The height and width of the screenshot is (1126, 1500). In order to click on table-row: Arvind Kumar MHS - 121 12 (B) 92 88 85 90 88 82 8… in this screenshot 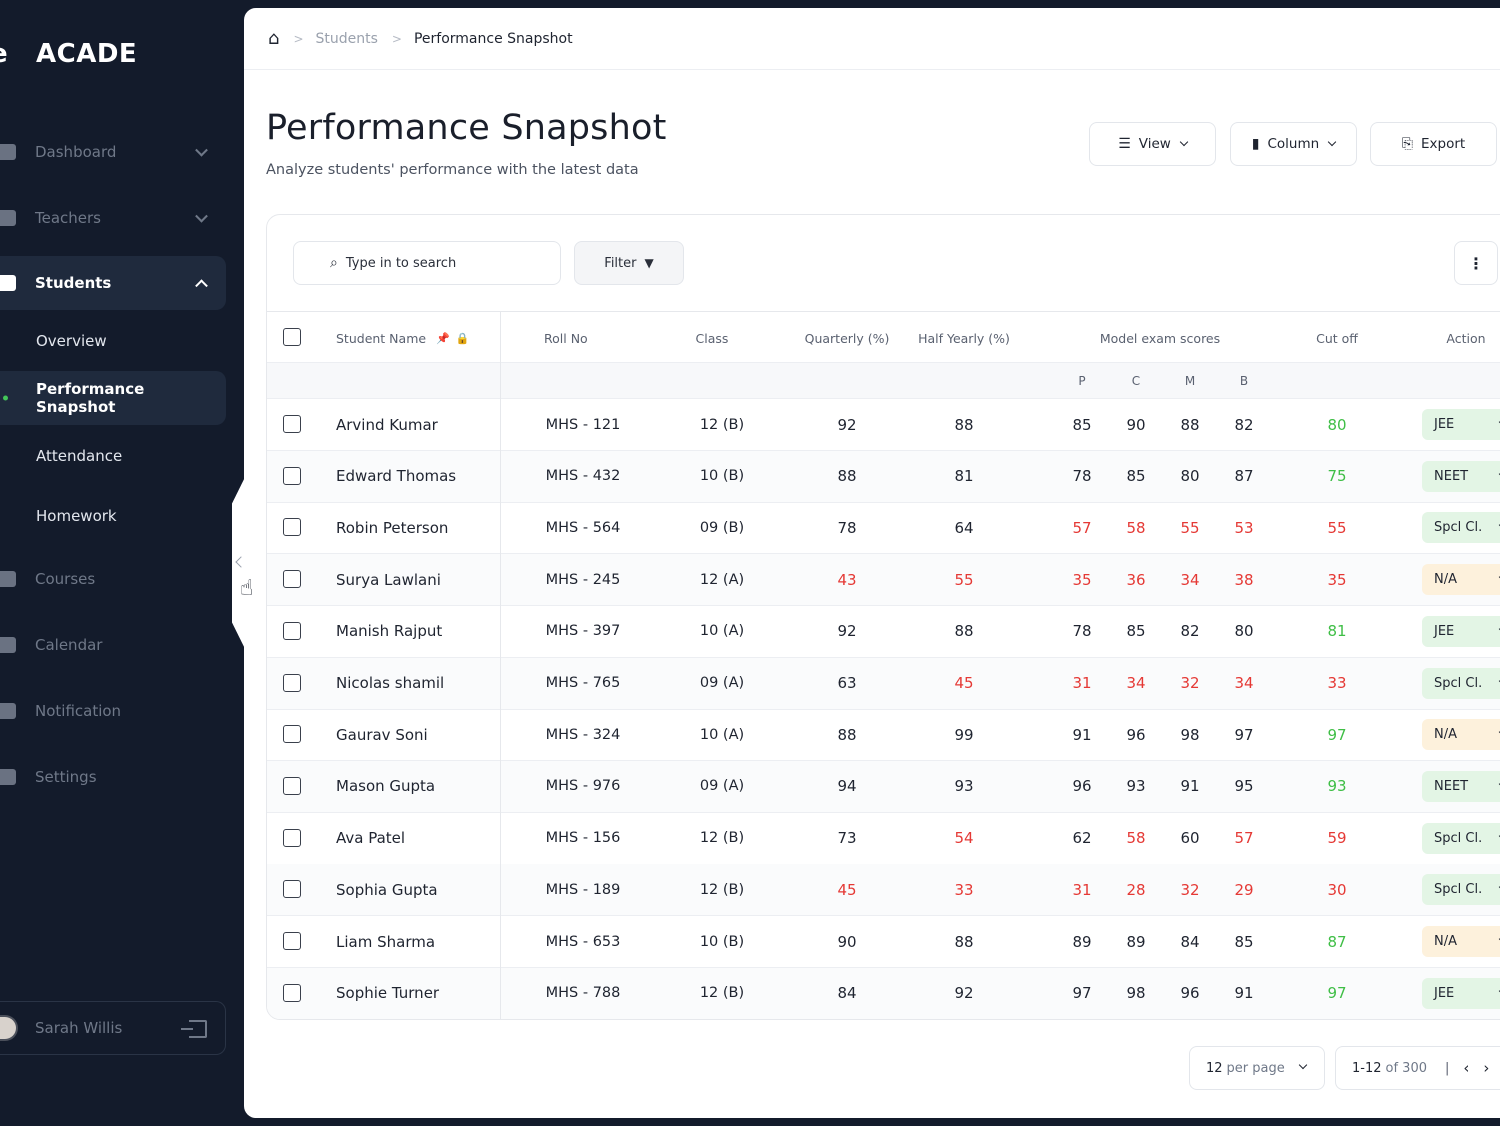, I will do `click(883, 425)`.